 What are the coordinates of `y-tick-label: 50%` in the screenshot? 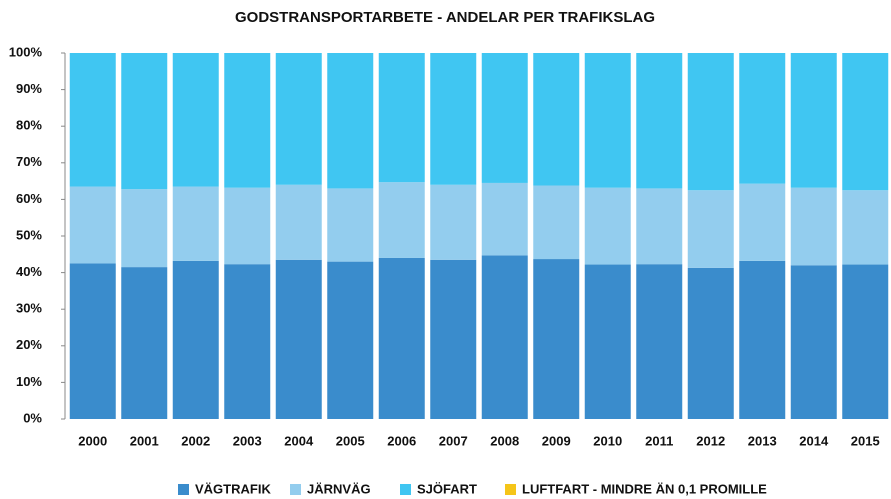 It's located at (29, 234).